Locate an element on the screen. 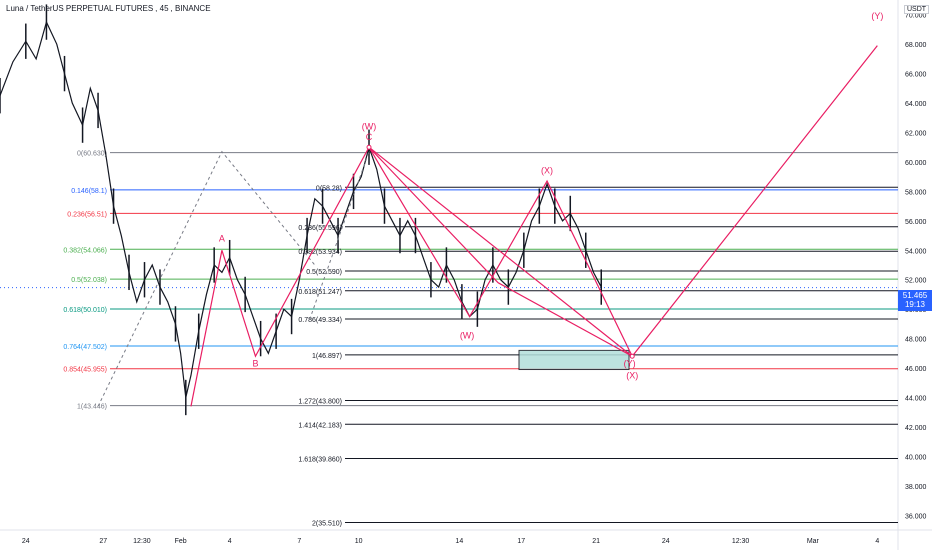 Image resolution: width=932 pixels, height=555 pixels. ext-level-label: 1(46.897) is located at coordinates (327, 356).